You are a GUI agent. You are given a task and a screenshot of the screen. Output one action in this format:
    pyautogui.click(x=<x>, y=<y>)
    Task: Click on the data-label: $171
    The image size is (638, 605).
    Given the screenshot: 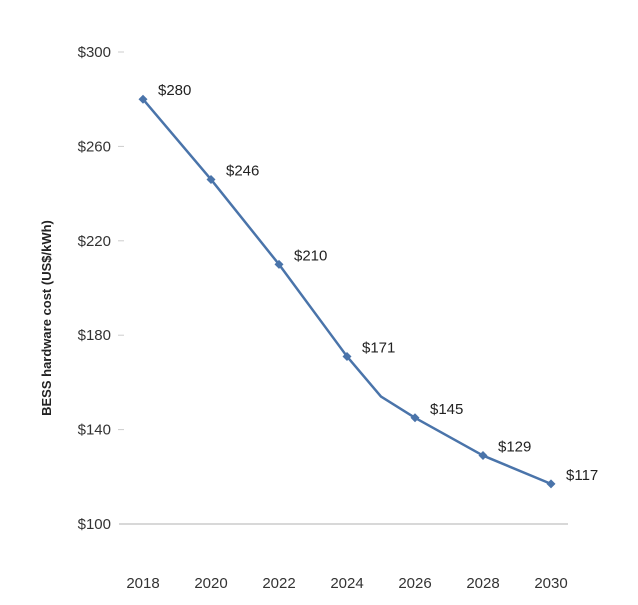 What is the action you would take?
    pyautogui.click(x=378, y=347)
    